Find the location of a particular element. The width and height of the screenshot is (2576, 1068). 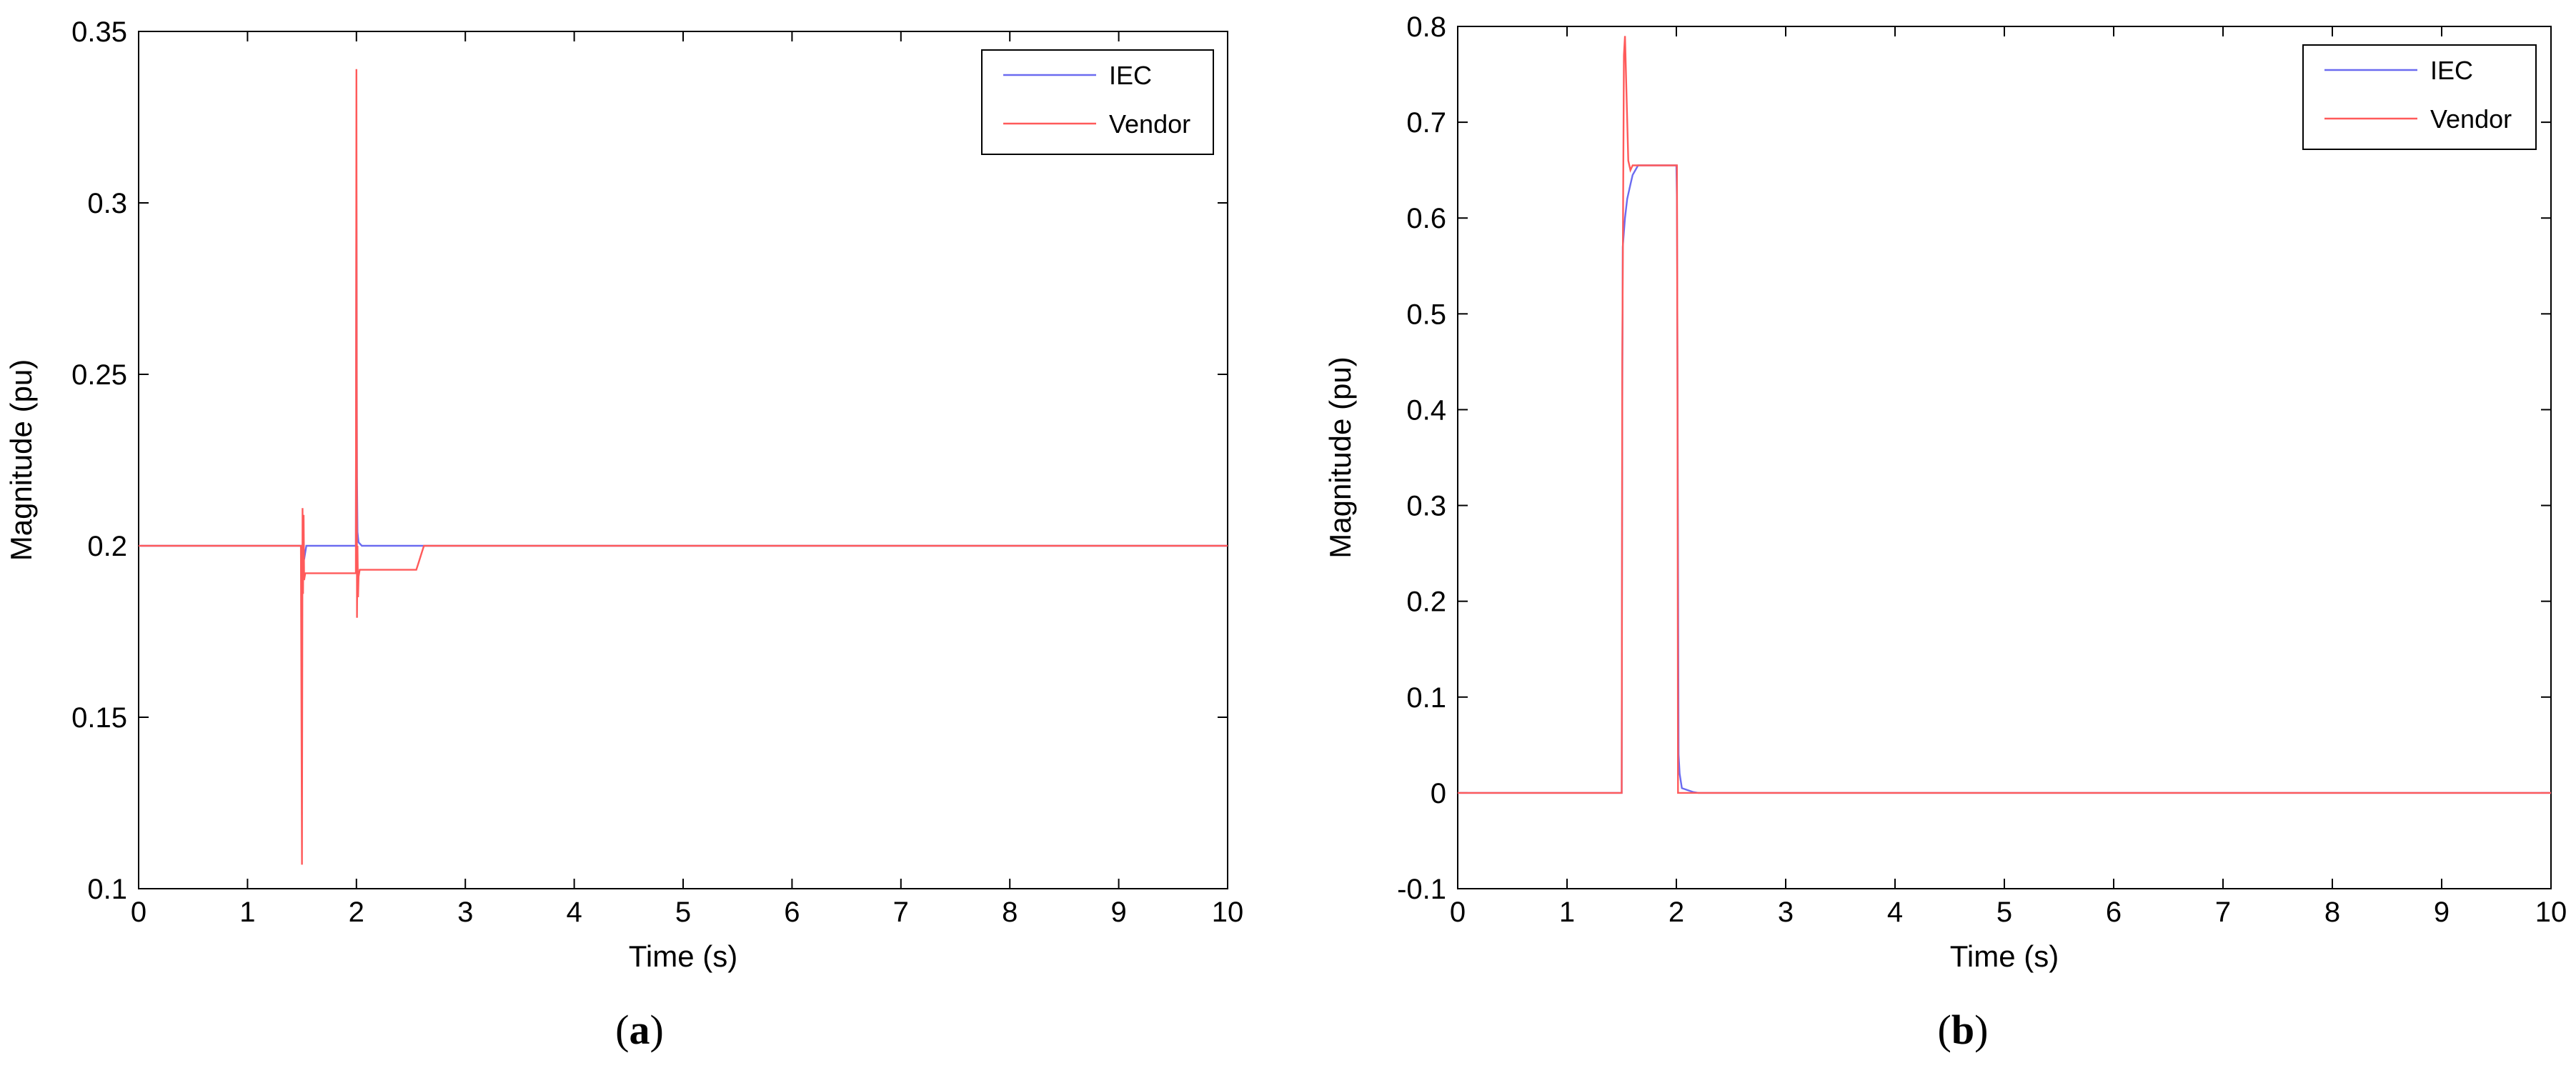

caption-b: (b) is located at coordinates (1963, 1030).